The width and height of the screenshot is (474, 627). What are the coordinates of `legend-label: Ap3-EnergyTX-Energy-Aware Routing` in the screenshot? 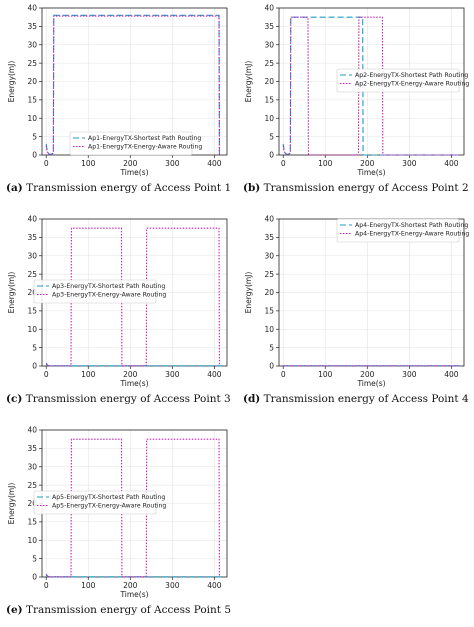 It's located at (109, 295).